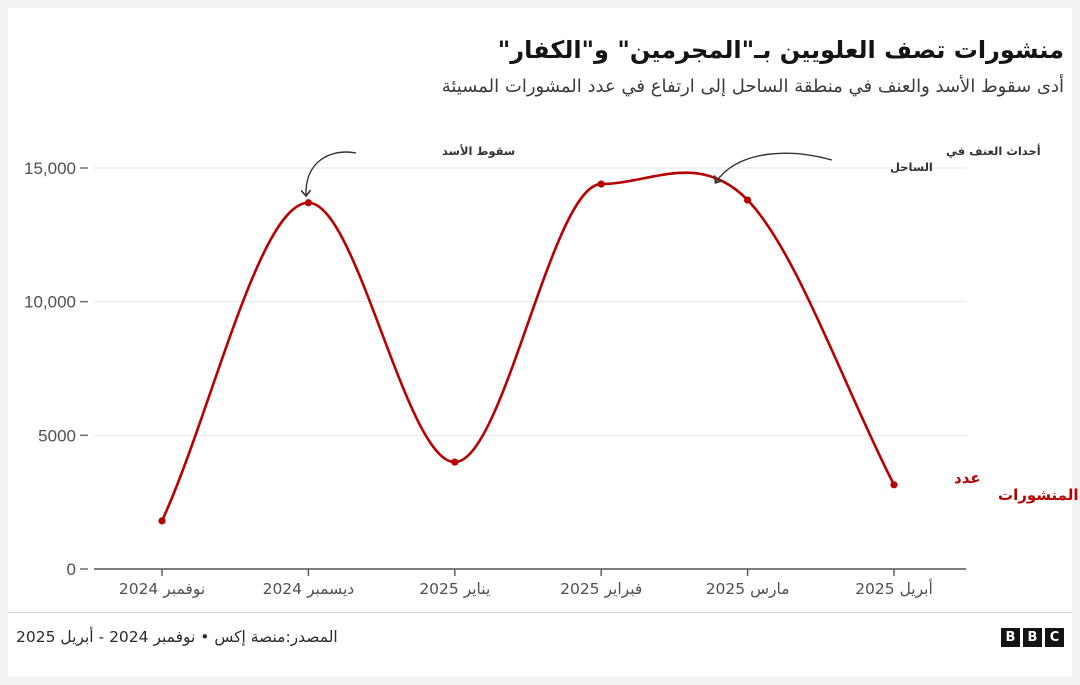 The width and height of the screenshot is (1080, 685). I want to click on annotation-label: أحداث العنف في الساحل, so click(965, 158).